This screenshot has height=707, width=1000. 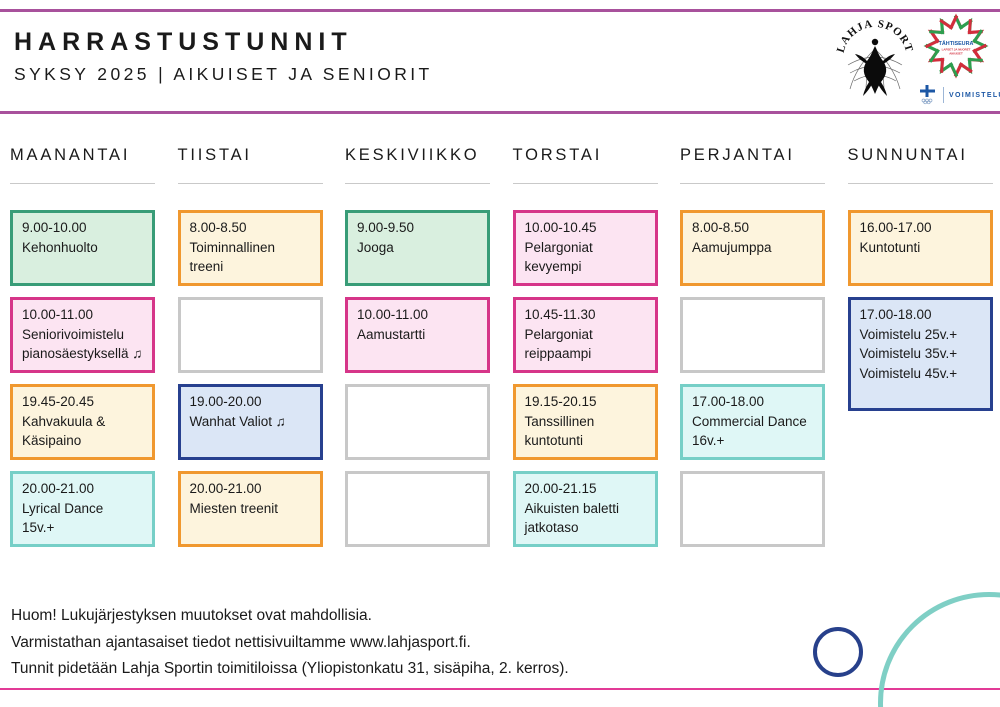 I want to click on page-title: HARRASTUSTUNNIT, so click(x=183, y=42).